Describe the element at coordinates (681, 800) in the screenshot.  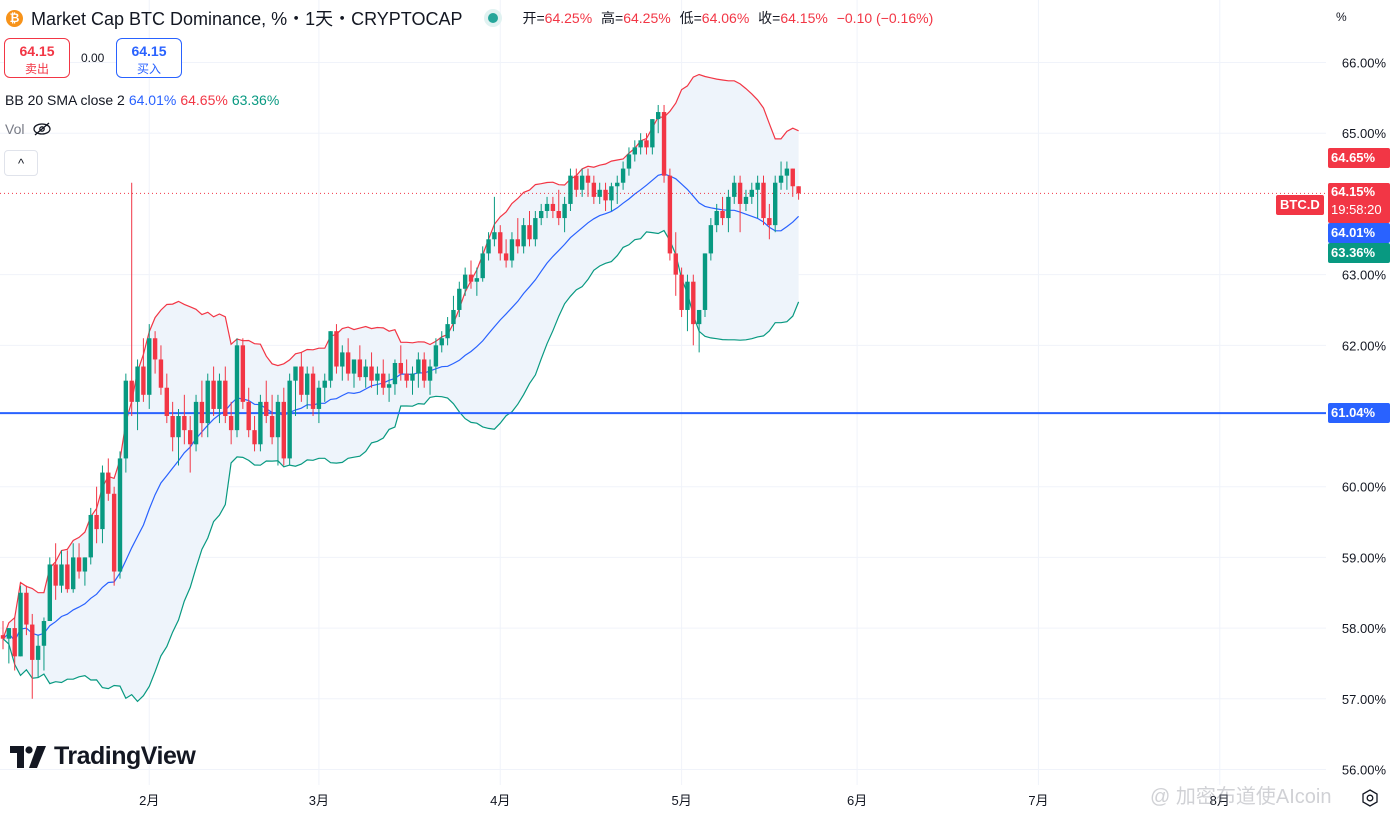
I see `x-tick-label: 5月` at that location.